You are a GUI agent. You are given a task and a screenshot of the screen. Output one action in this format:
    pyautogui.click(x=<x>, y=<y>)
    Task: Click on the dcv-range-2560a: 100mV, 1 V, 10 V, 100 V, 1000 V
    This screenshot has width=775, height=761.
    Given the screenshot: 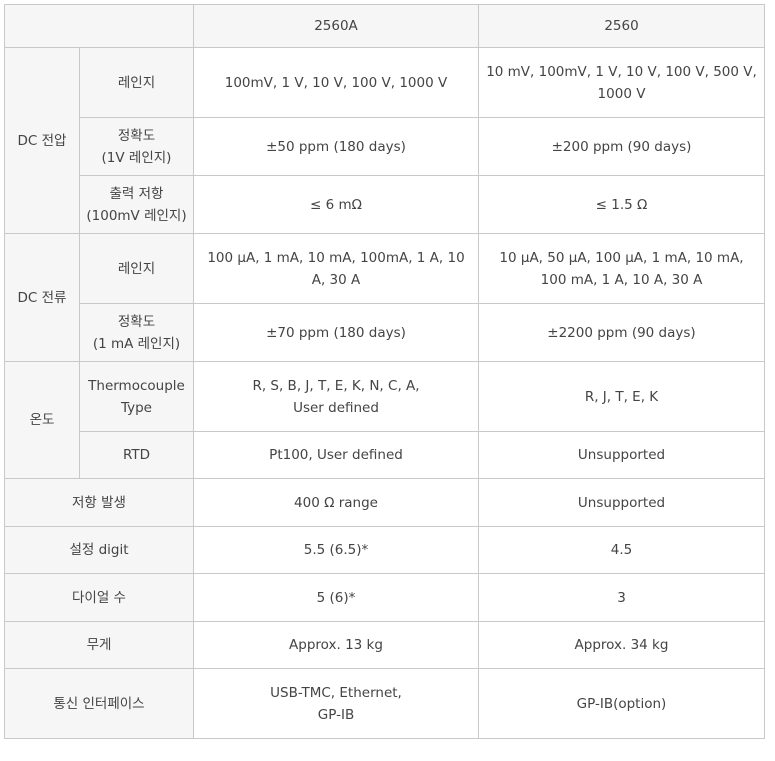 What is the action you would take?
    pyautogui.click(x=336, y=82)
    